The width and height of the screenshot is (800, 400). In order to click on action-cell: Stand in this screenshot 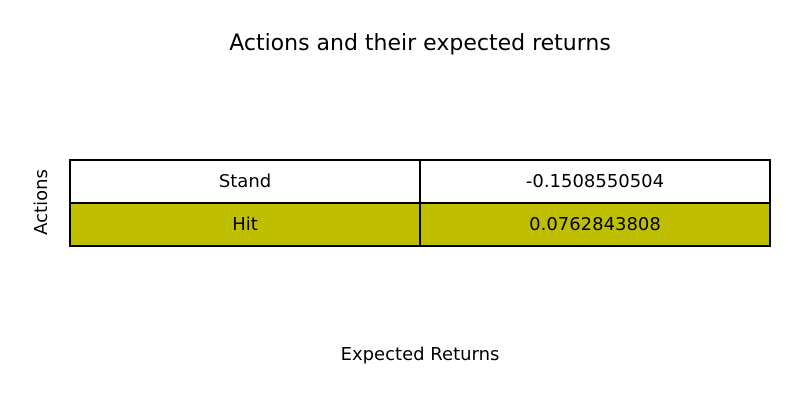, I will do `click(245, 181)`.